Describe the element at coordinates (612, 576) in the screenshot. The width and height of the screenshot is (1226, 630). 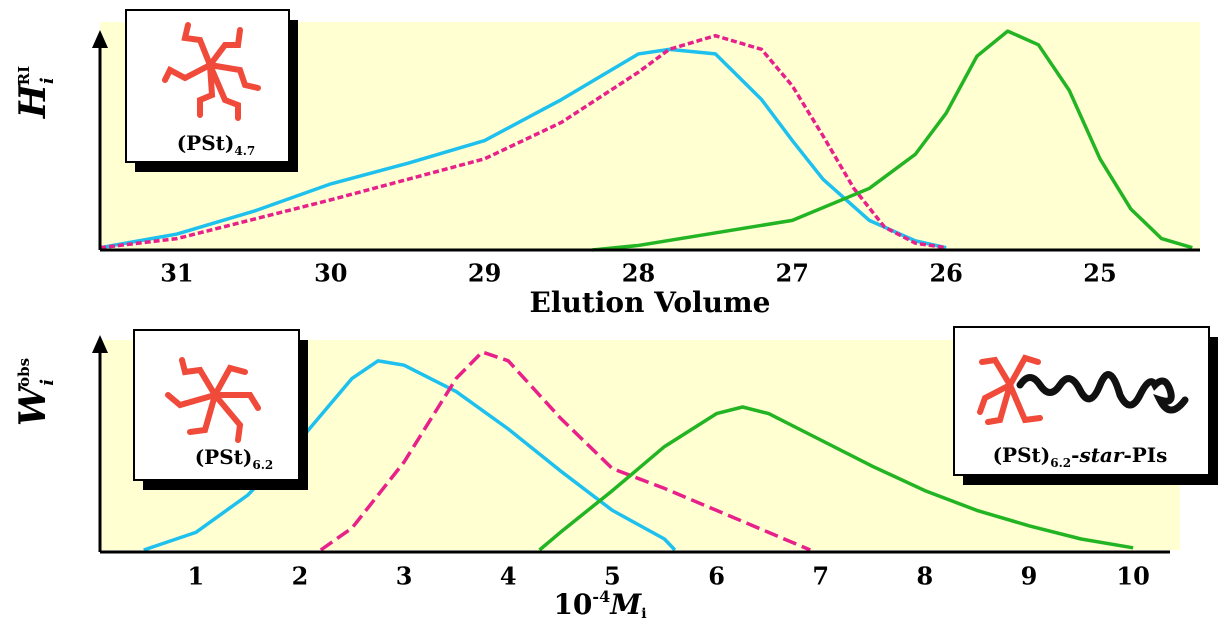
I see `x-tick-label: 5` at that location.